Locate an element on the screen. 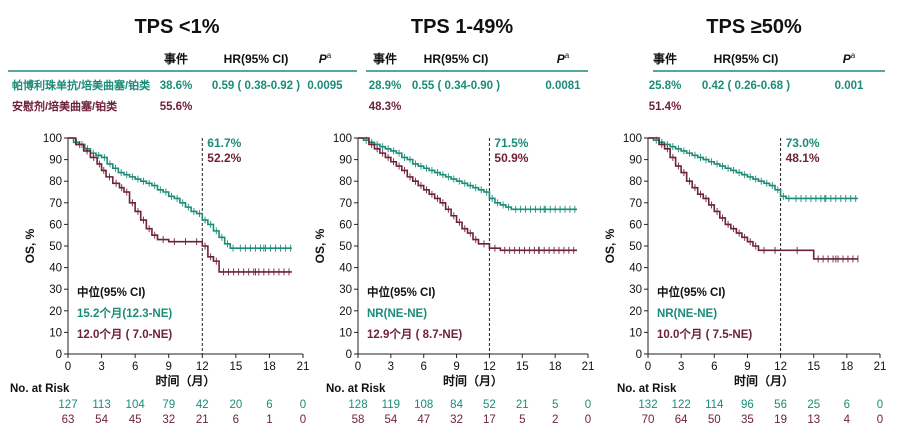  risk-count-ctrl: 19 is located at coordinates (780, 420).